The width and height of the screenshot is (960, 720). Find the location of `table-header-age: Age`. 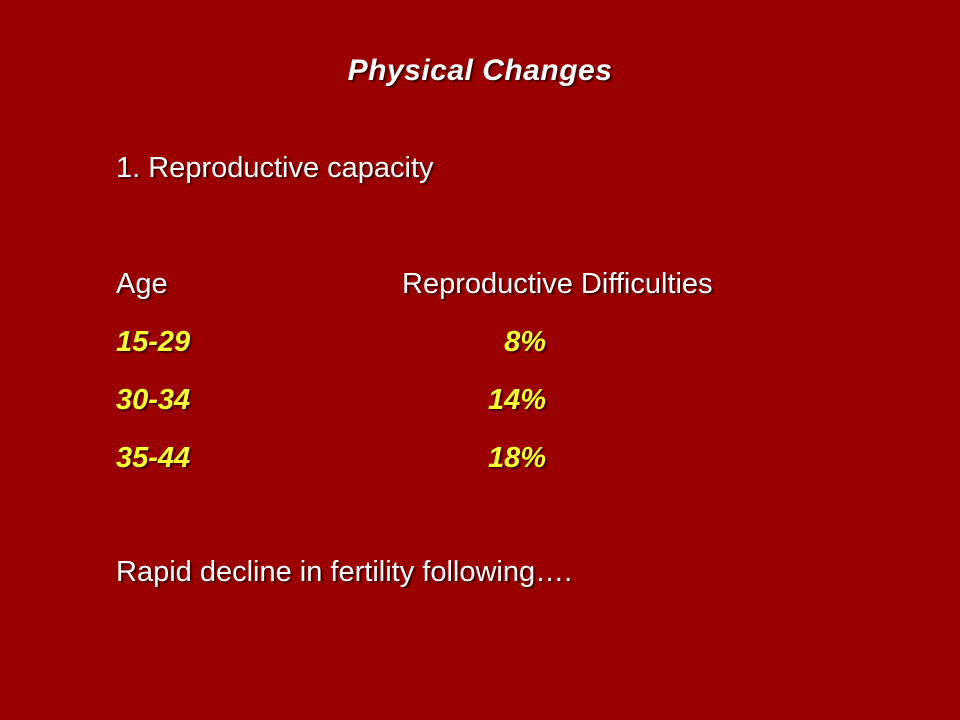

table-header-age: Age is located at coordinates (142, 284).